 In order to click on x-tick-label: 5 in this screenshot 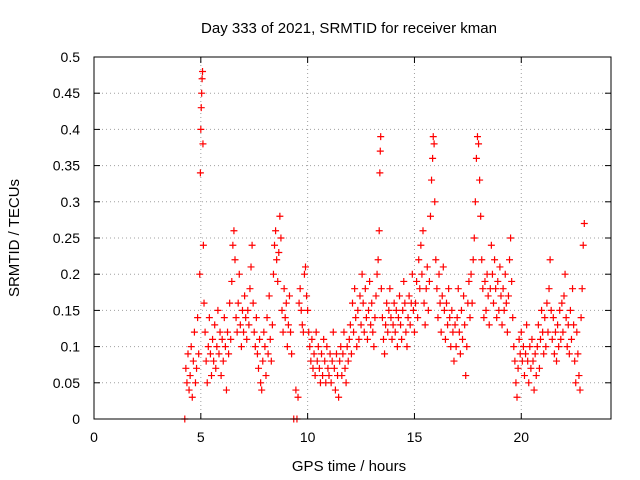, I will do `click(201, 437)`.